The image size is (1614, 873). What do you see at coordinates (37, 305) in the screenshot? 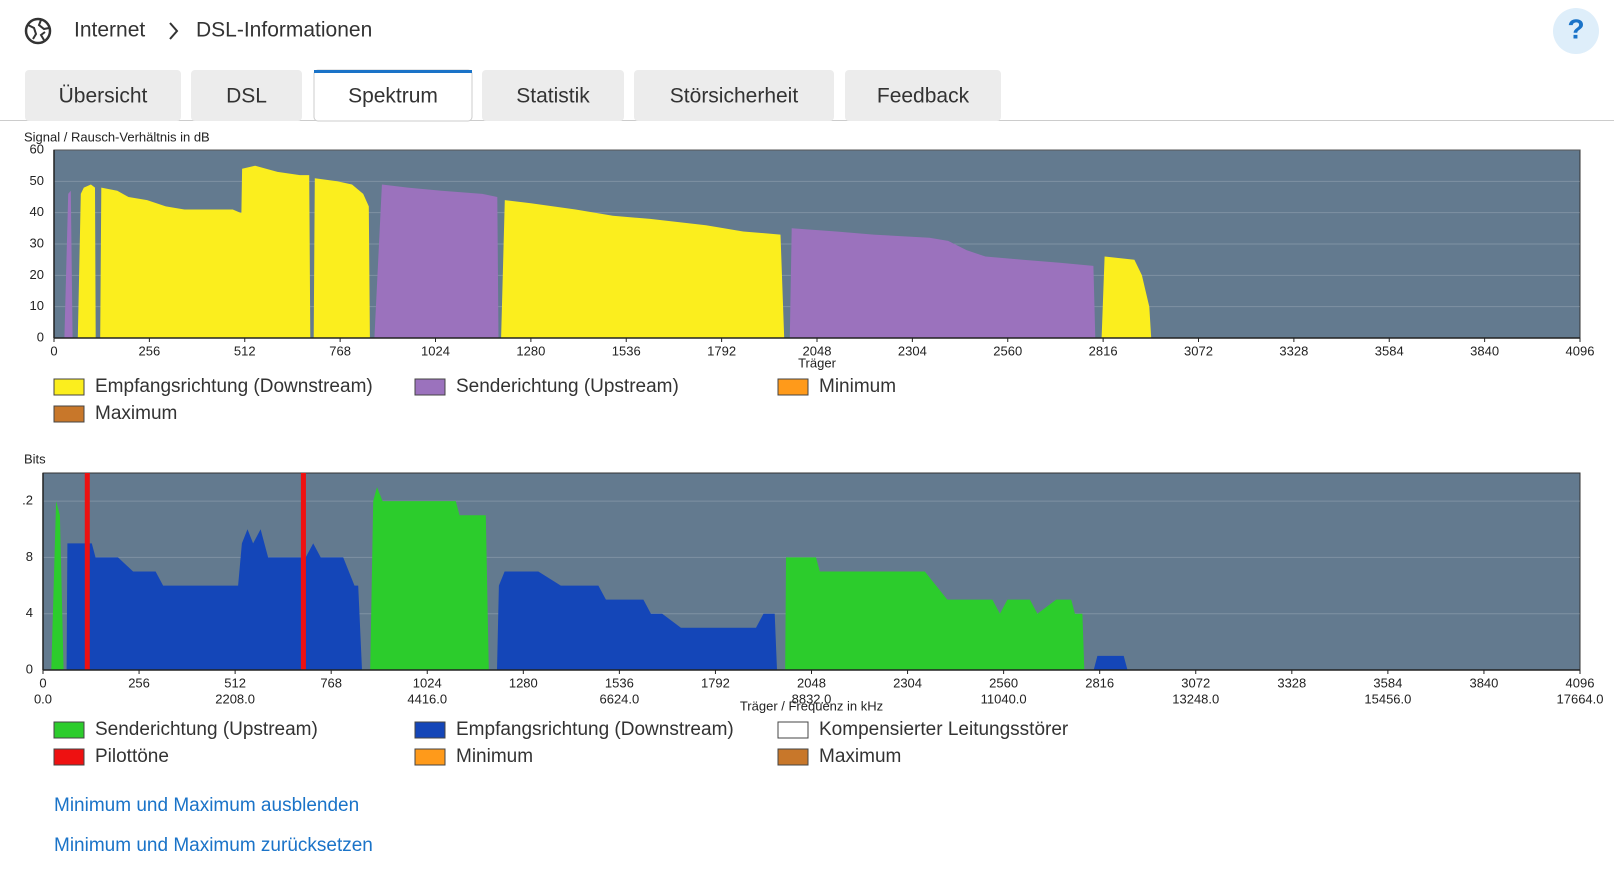
I see `y-tick-label: 10` at bounding box center [37, 305].